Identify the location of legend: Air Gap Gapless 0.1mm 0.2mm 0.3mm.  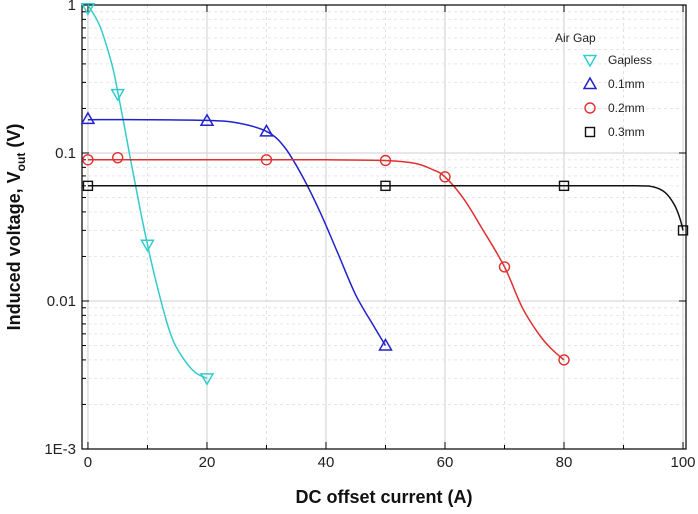
(603, 85).